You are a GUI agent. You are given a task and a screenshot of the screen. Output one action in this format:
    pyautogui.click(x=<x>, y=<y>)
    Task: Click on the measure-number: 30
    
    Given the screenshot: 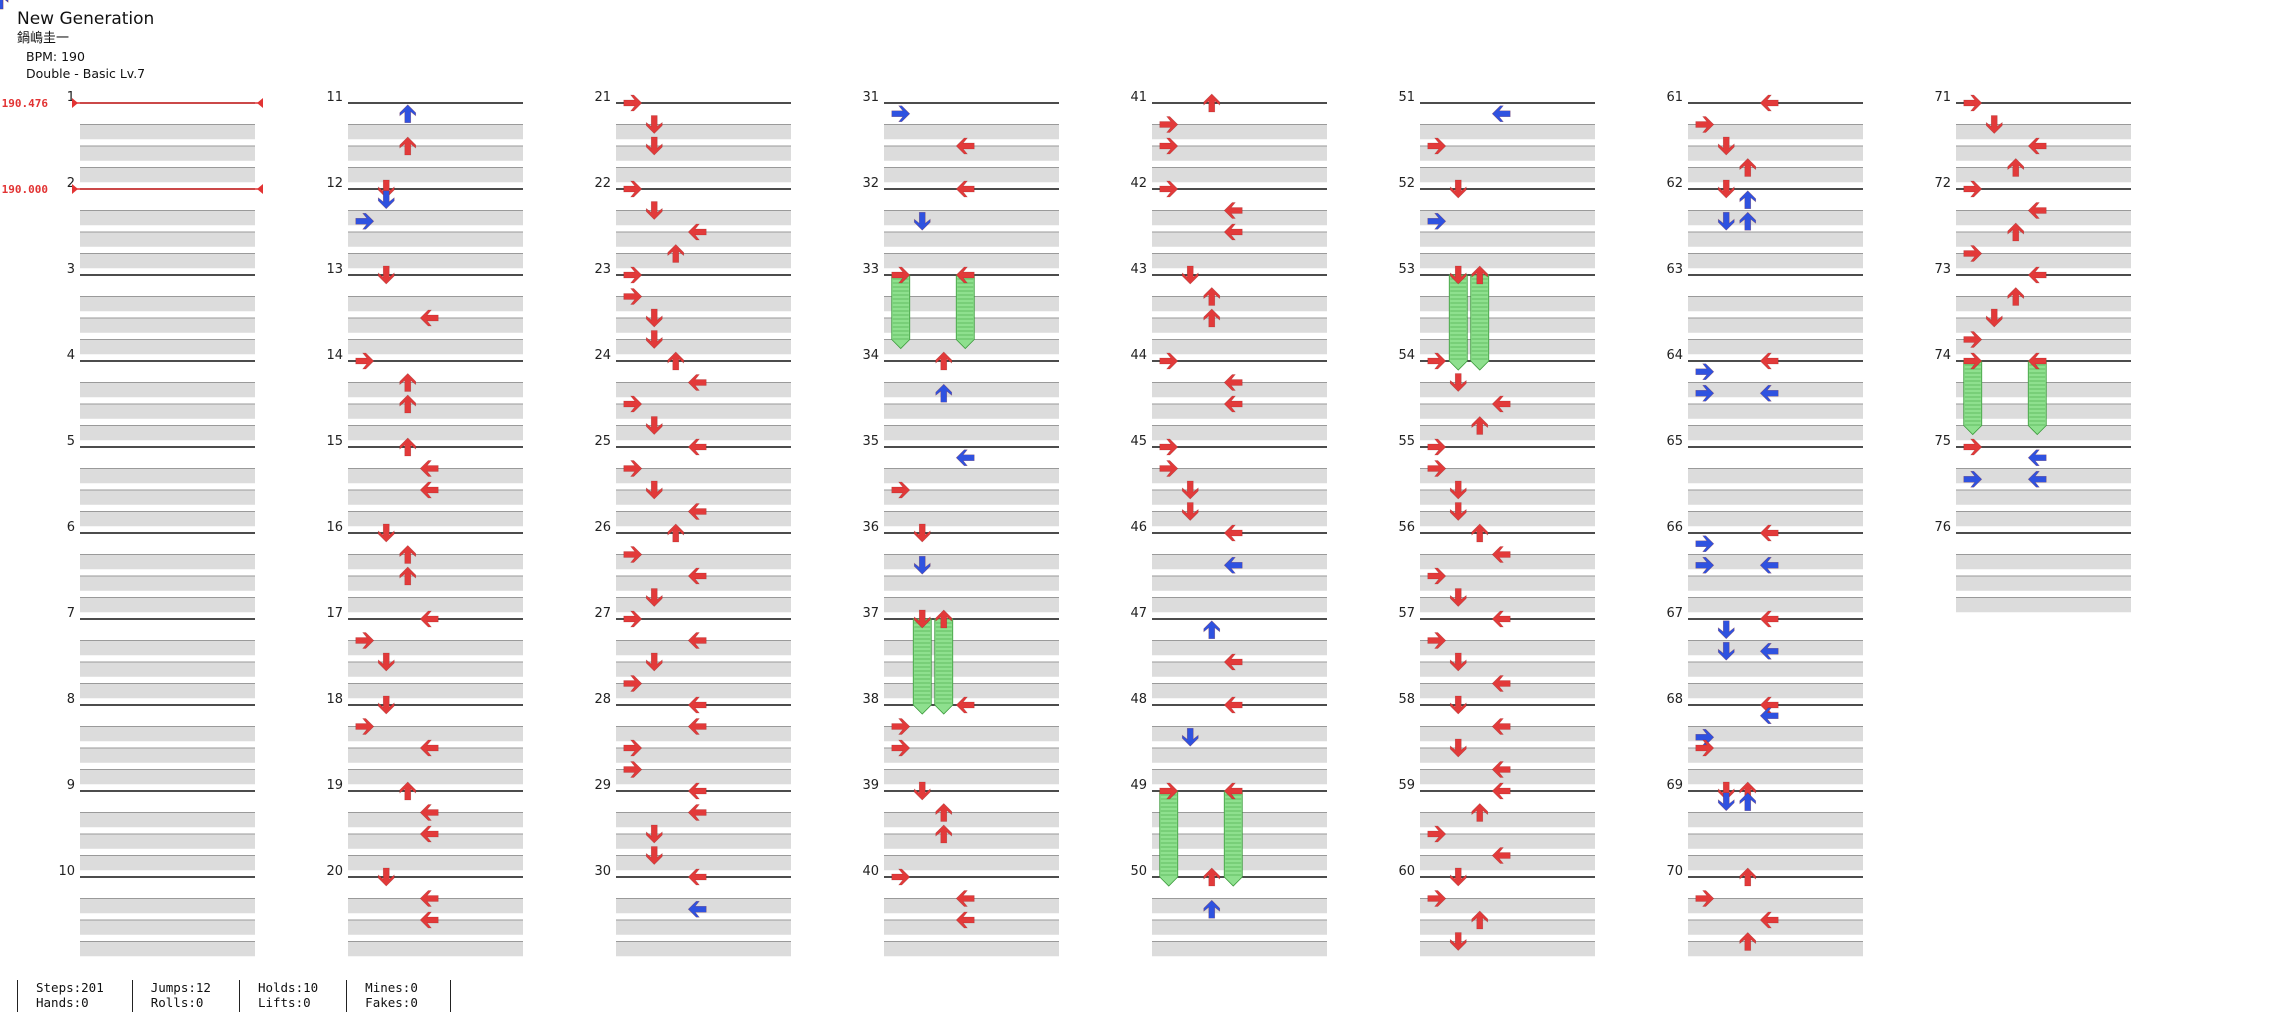 What is the action you would take?
    pyautogui.click(x=602, y=871)
    